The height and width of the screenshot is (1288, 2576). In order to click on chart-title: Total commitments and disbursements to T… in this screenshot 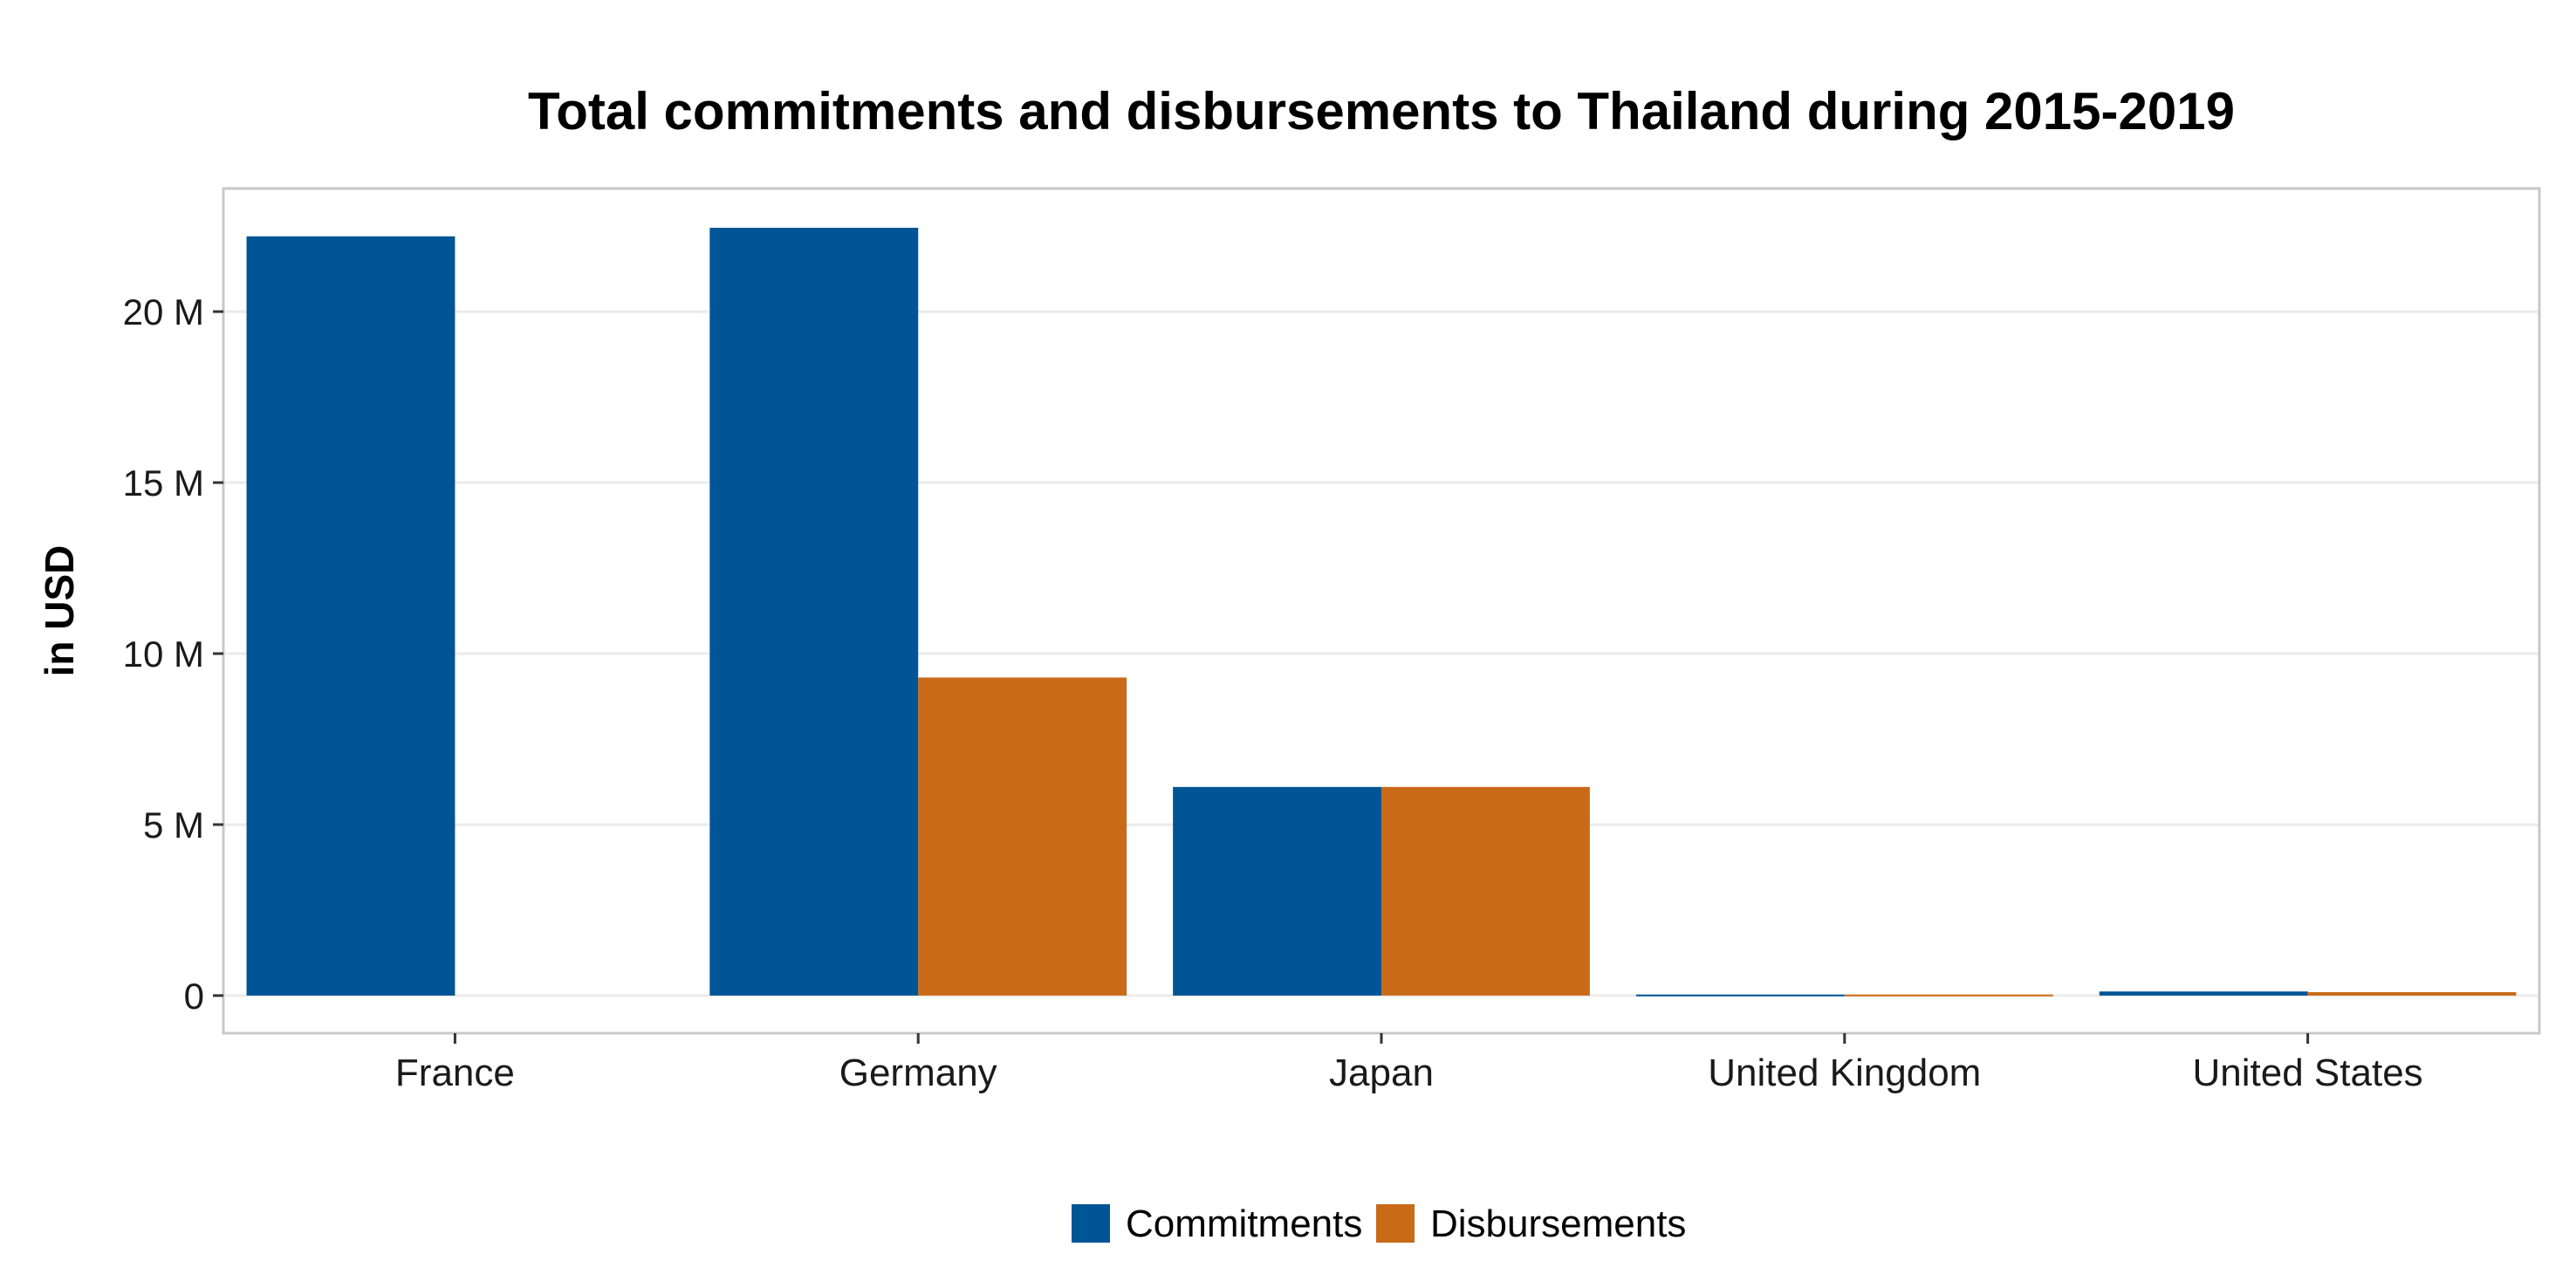, I will do `click(1381, 111)`.